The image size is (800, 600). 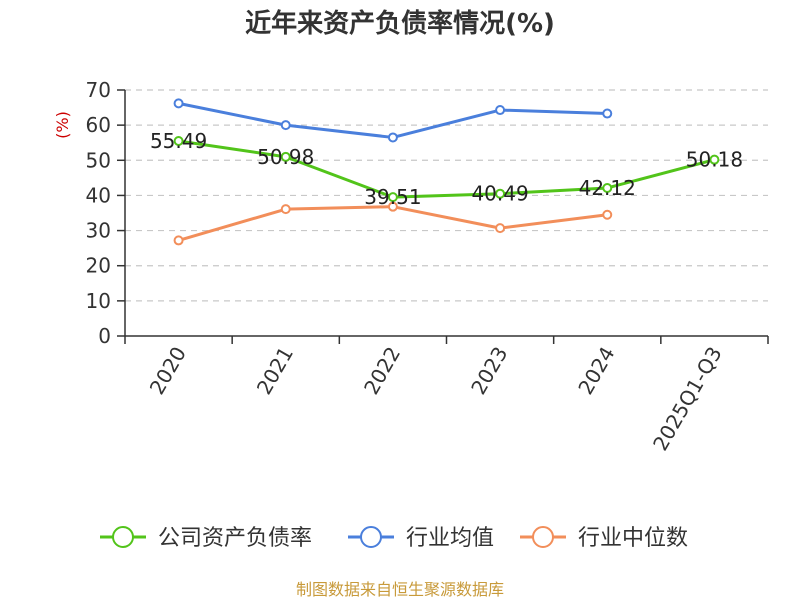 I want to click on y-tick-label: 0, so click(x=104, y=336).